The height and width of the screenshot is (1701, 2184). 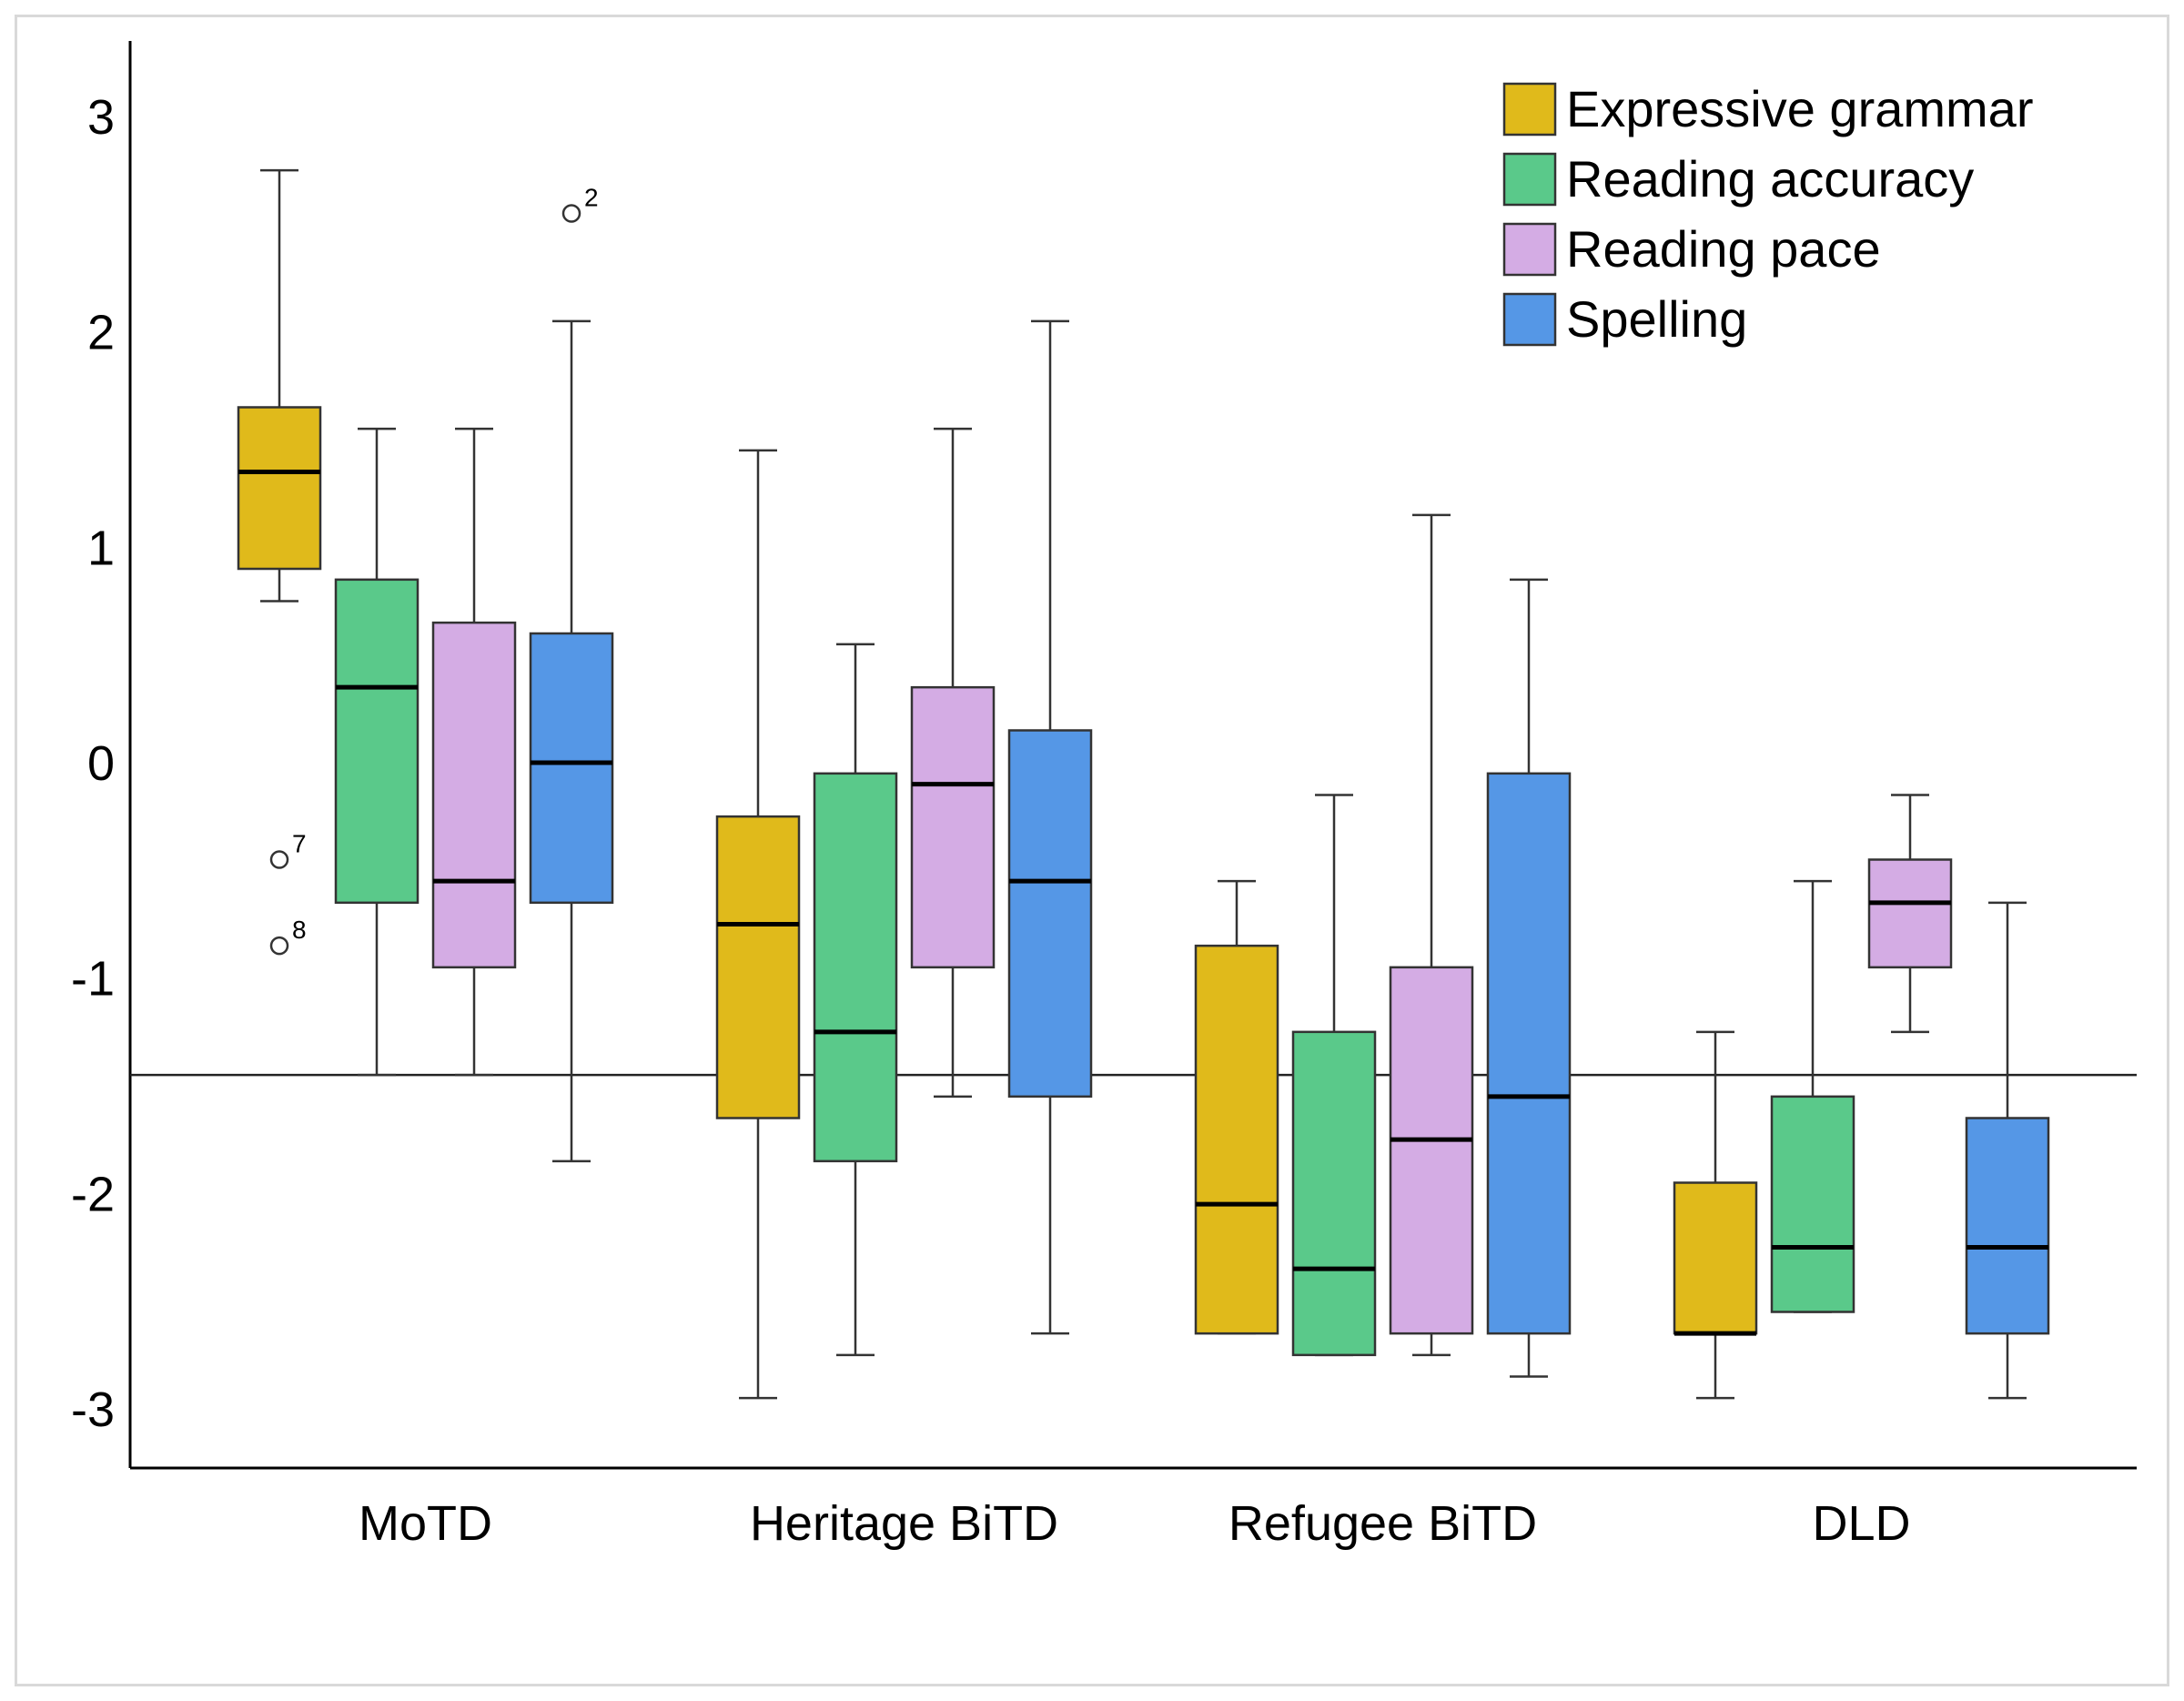 What do you see at coordinates (1529, 1053) in the screenshot?
I see `box-spelling-refugee-bitd` at bounding box center [1529, 1053].